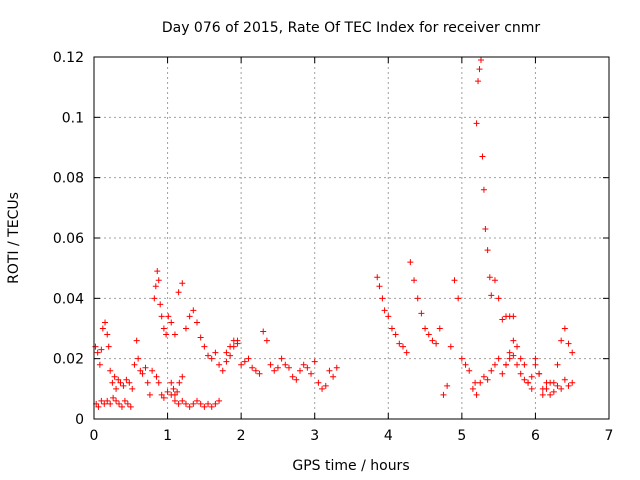  What do you see at coordinates (314, 436) in the screenshot?
I see `x-tick-label: 3` at bounding box center [314, 436].